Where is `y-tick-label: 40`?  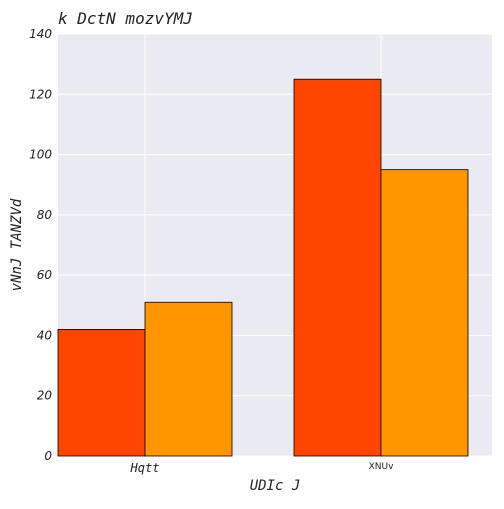
y-tick-label: 40 is located at coordinates (45, 335).